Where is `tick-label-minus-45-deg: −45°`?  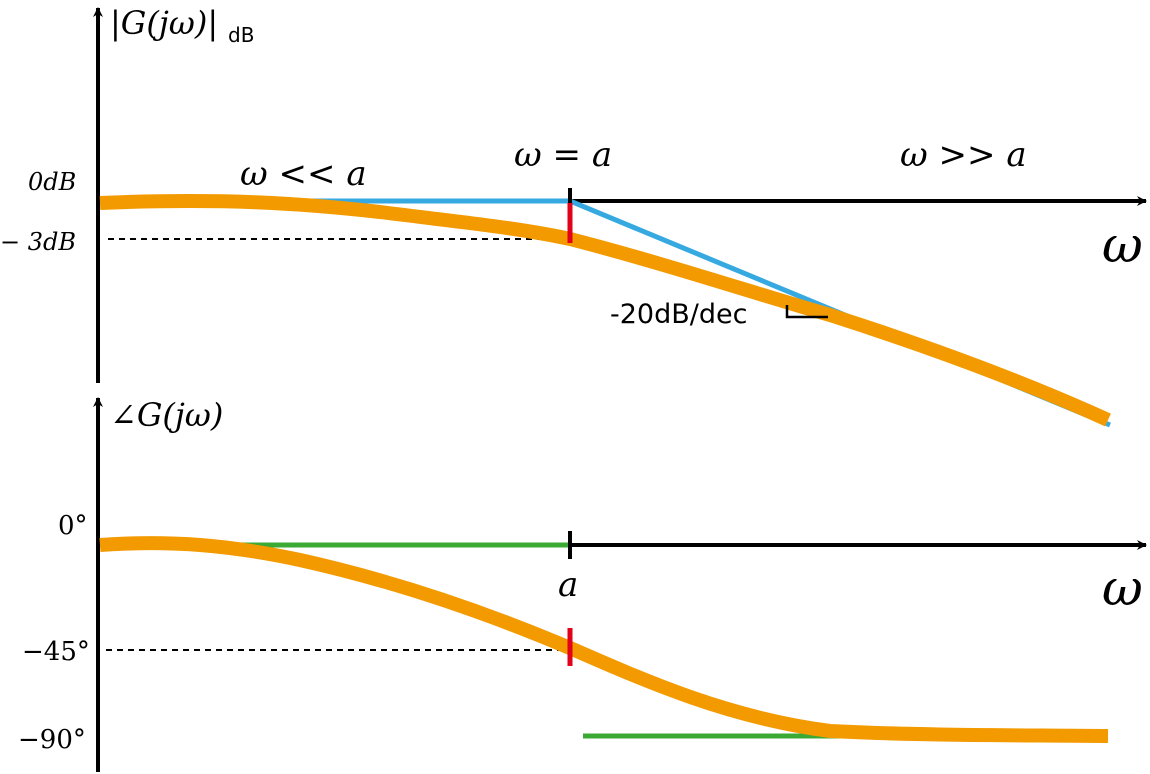
tick-label-minus-45-deg: −45° is located at coordinates (56, 652).